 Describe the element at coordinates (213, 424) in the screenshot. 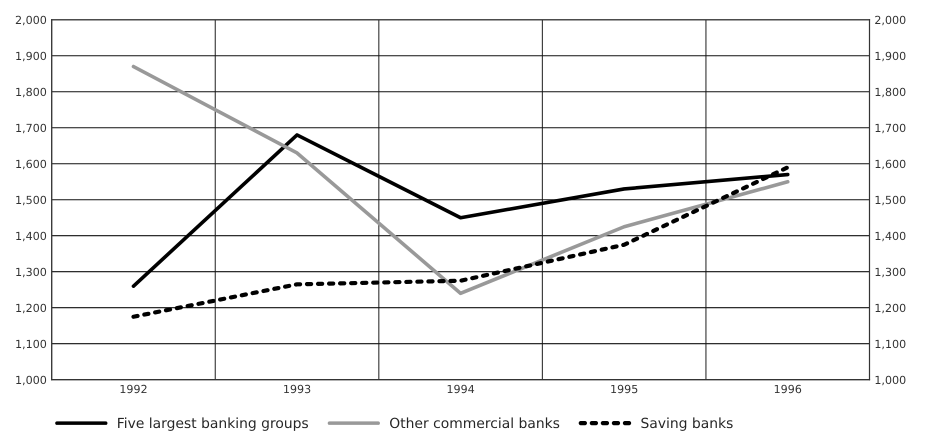

I see `legend-label: Five largest banking groups` at that location.